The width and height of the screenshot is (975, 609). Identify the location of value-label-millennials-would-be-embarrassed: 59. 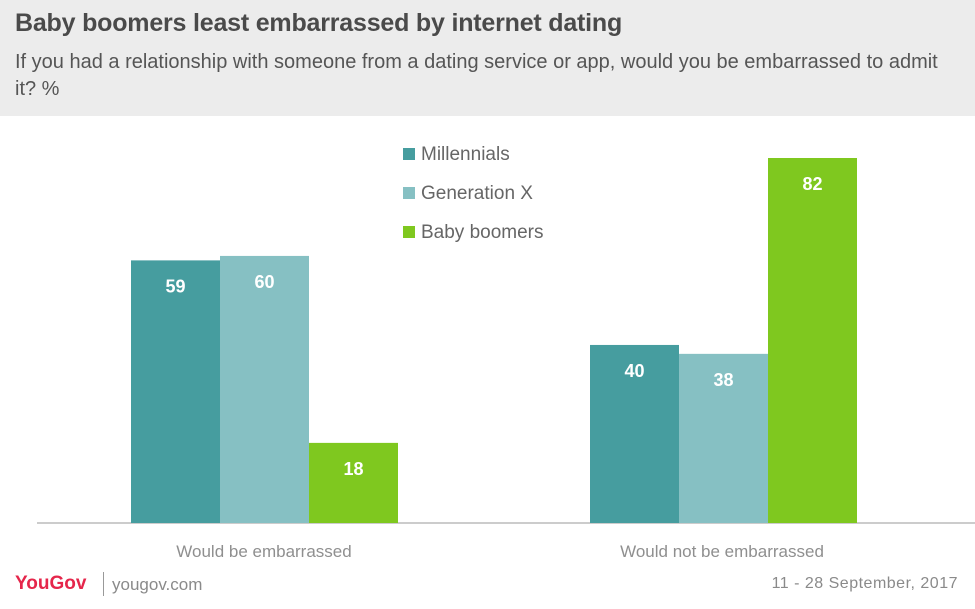
(175, 286).